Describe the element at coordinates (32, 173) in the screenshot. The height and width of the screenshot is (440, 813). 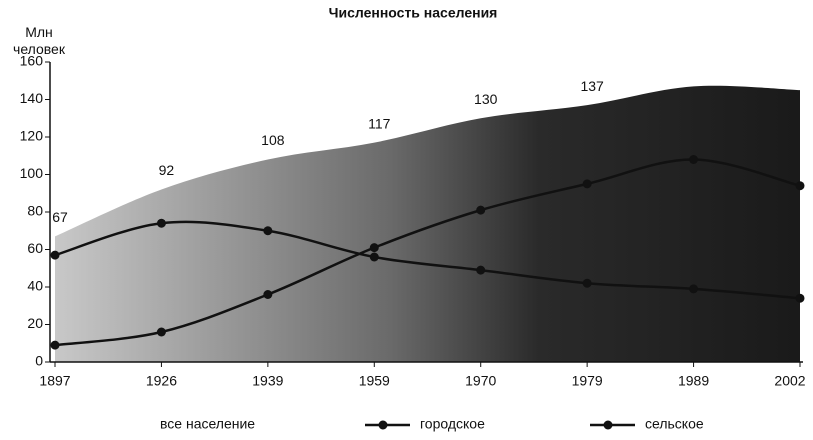
I see `y-tick-label: 100` at that location.